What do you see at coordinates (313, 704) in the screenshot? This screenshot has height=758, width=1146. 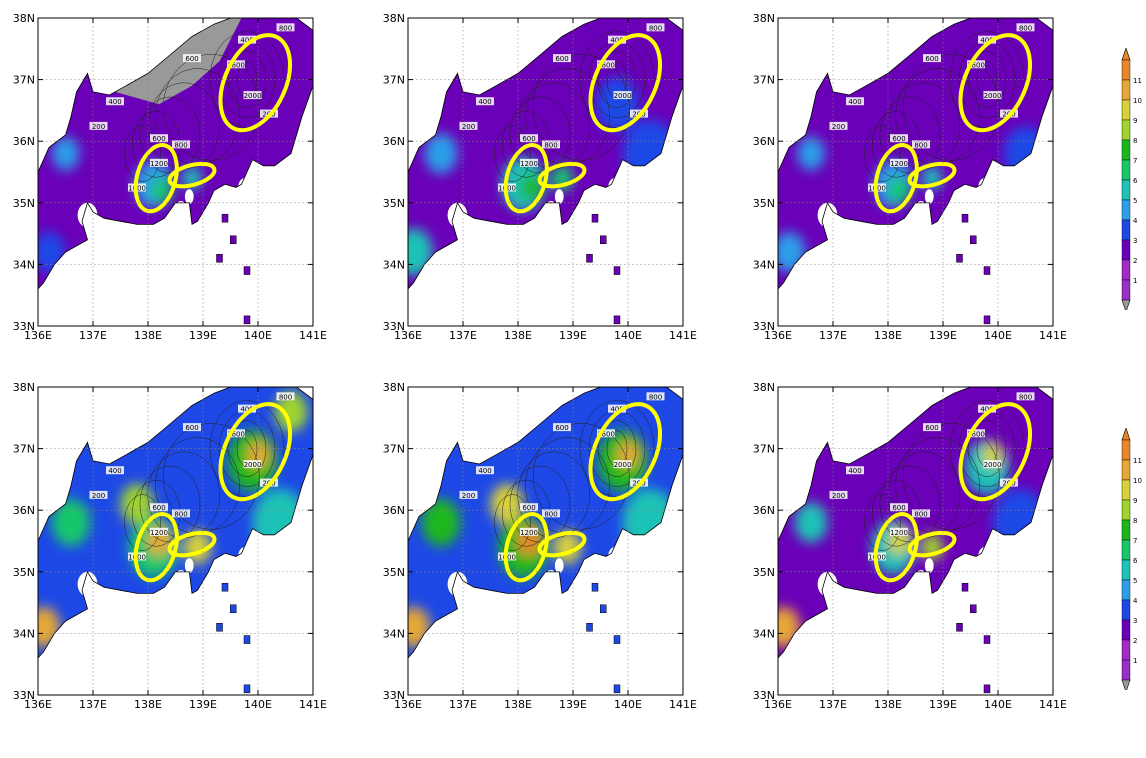 I see `lon-tick-label: 141E` at bounding box center [313, 704].